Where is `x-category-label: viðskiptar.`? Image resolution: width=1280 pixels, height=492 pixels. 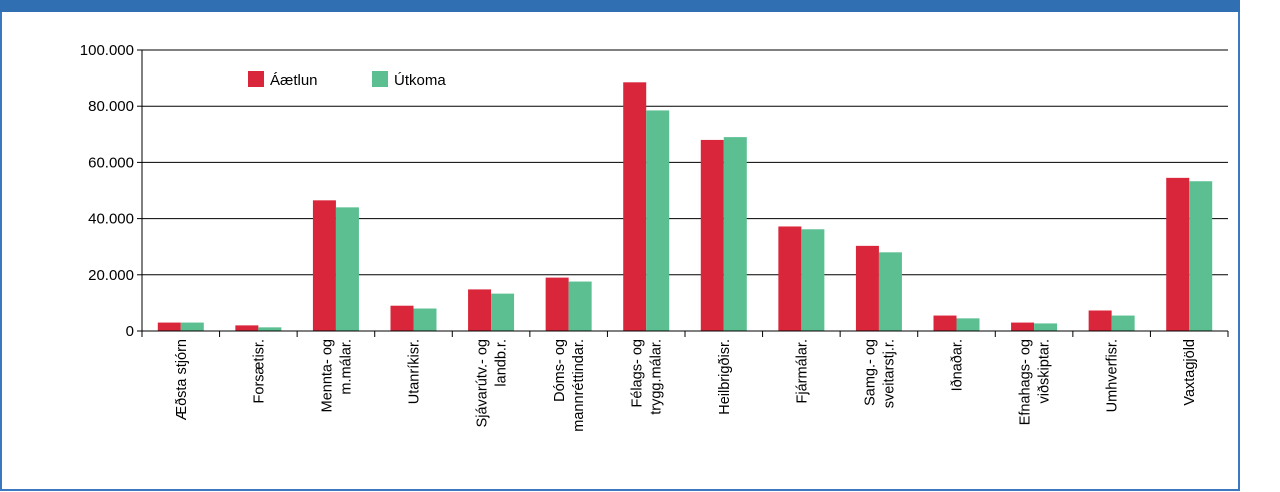 x-category-label: viðskiptar. is located at coordinates (1045, 371).